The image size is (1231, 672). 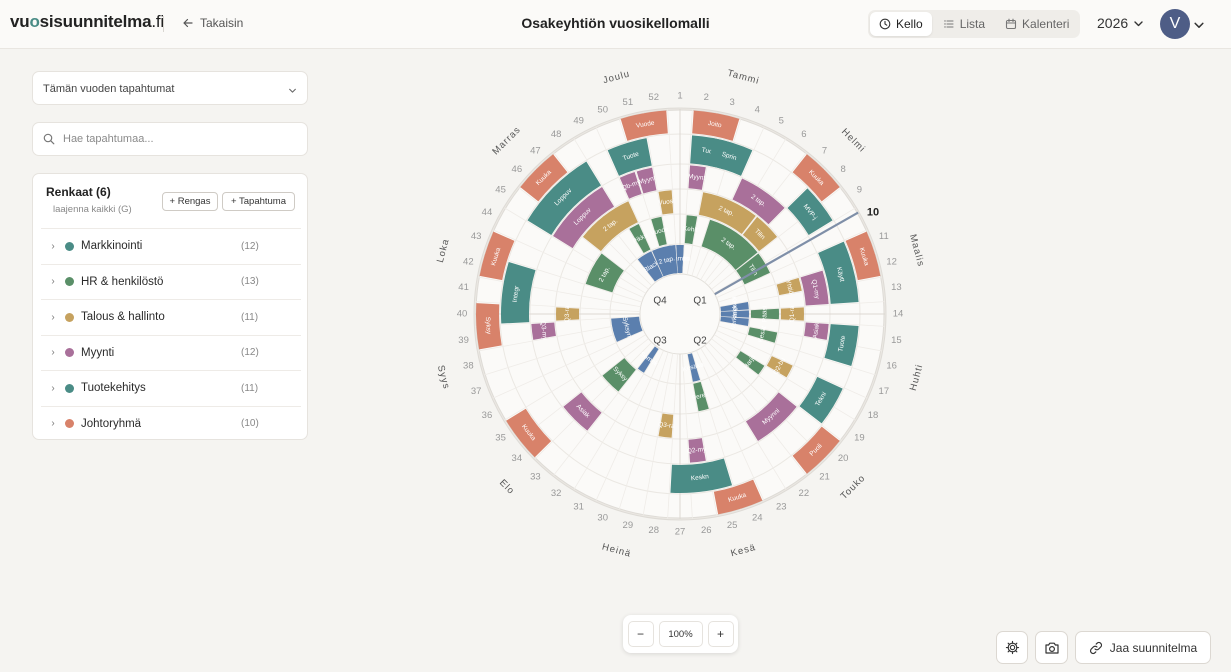 I want to click on week-number-label: 19, so click(x=859, y=437).